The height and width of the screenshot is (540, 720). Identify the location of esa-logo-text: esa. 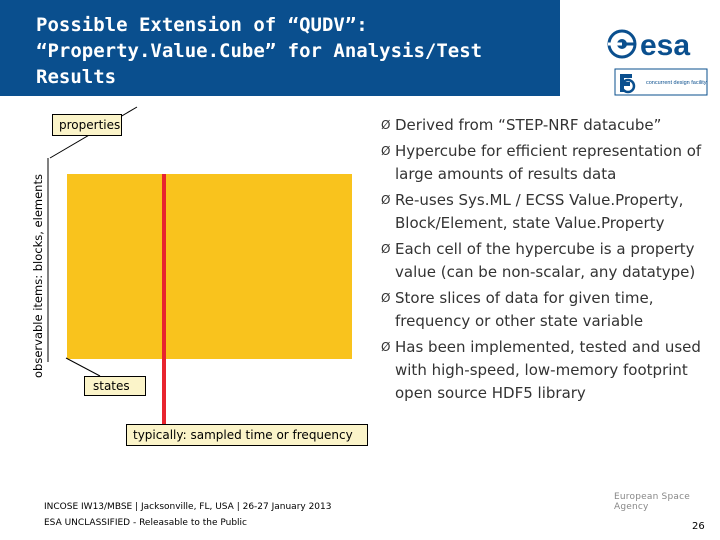
(665, 45).